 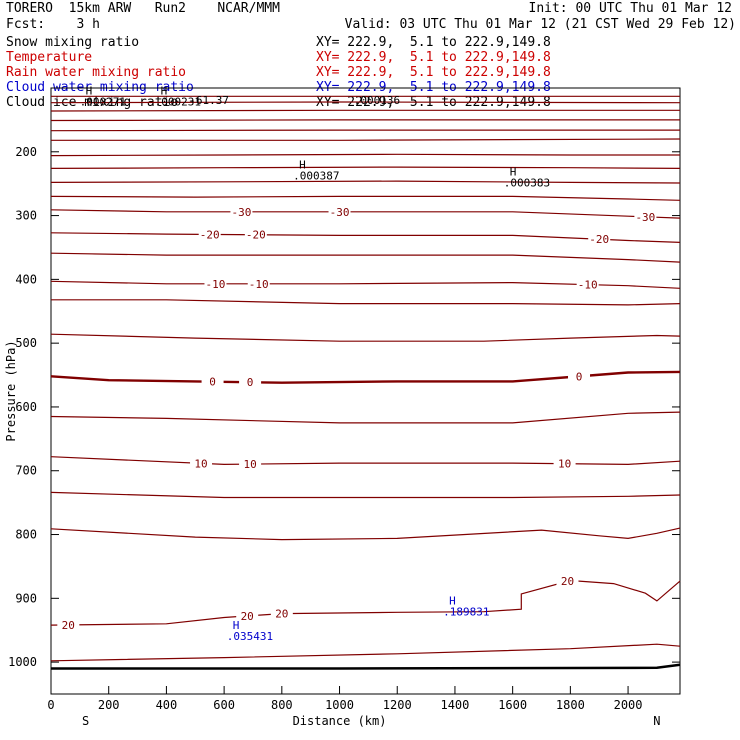 I want to click on y-tick-label: 200, so click(x=26, y=152).